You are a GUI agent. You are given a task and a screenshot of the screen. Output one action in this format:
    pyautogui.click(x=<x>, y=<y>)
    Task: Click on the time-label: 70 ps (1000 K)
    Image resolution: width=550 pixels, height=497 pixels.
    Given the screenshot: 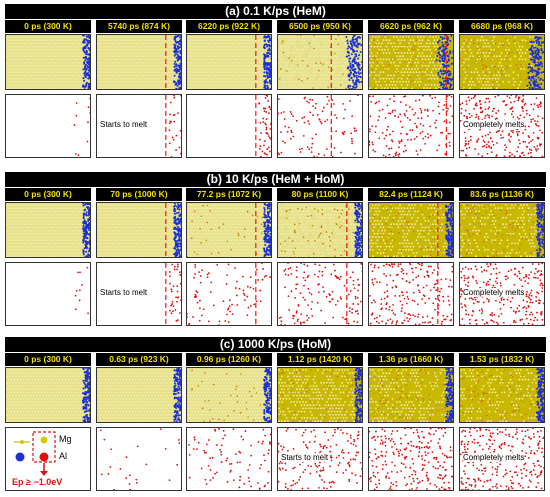 What is the action you would take?
    pyautogui.click(x=139, y=194)
    